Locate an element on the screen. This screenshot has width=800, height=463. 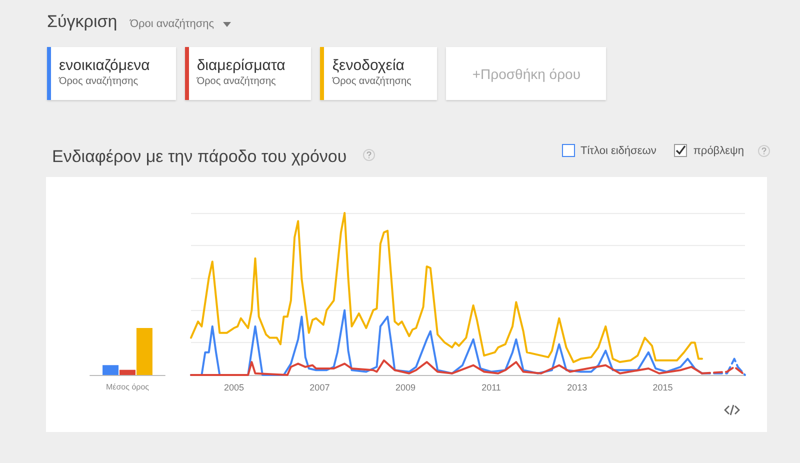
text: +Προσθήκη όρου is located at coordinates (526, 73).